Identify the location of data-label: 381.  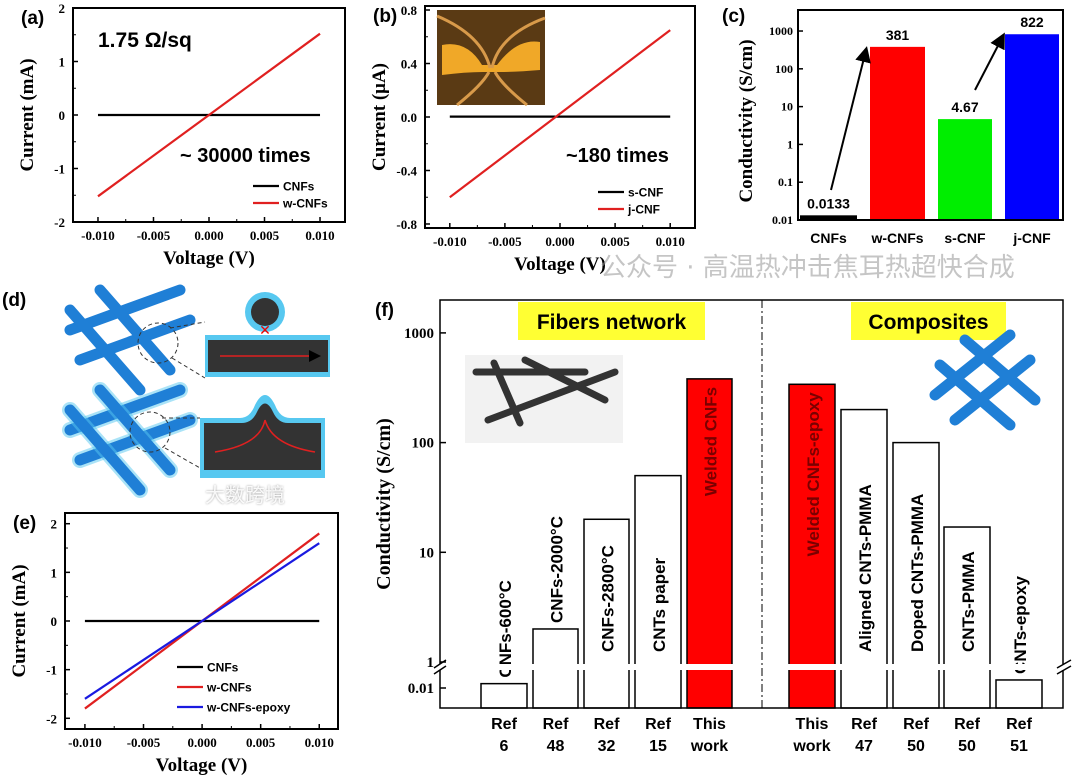
(898, 35).